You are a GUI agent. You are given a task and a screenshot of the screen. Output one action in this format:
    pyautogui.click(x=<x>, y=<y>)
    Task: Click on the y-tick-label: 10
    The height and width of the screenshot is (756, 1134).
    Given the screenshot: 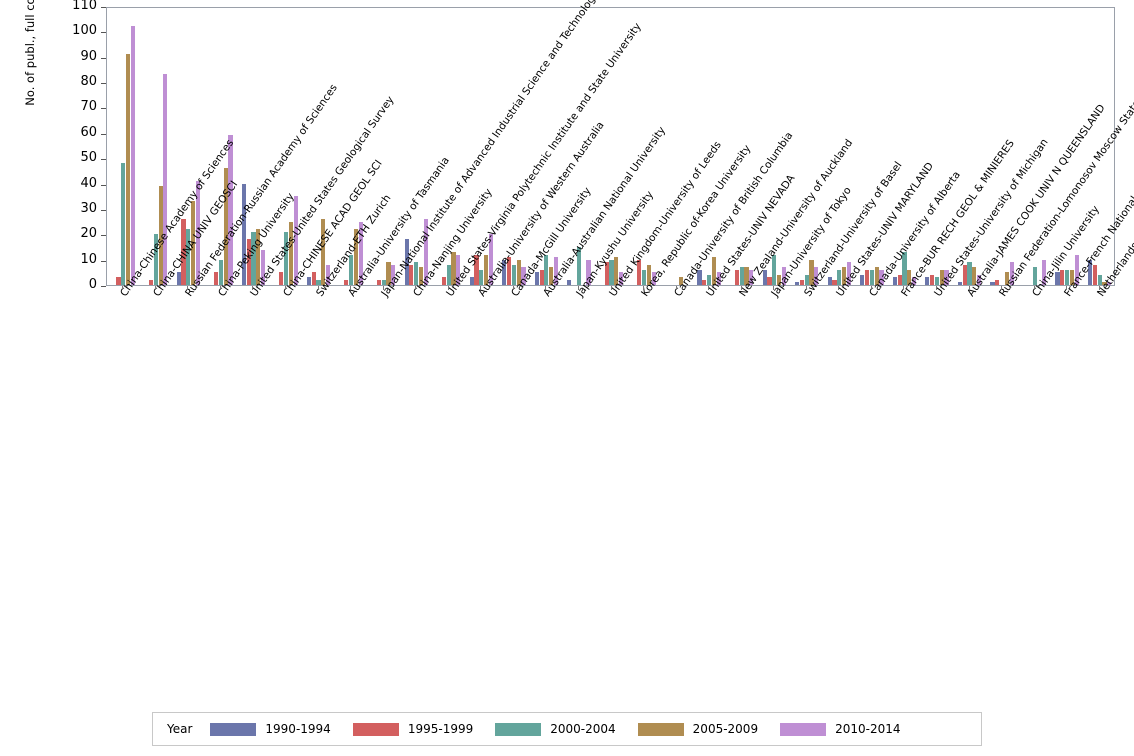 What is the action you would take?
    pyautogui.click(x=88, y=259)
    